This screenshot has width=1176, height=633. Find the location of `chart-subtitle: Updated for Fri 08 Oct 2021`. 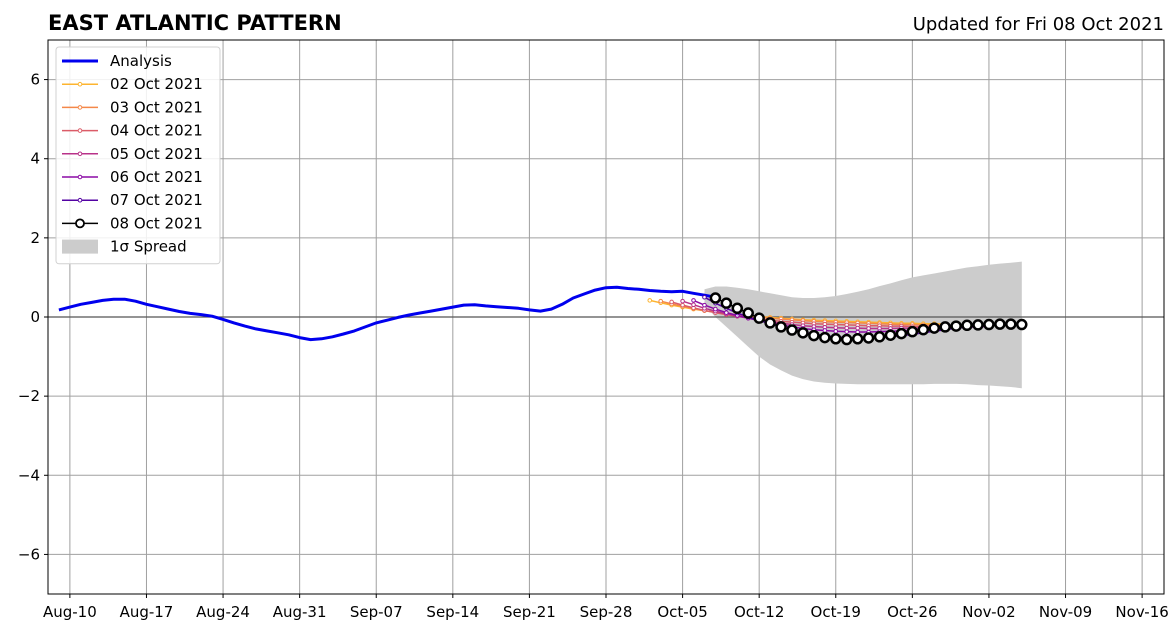

chart-subtitle: Updated for Fri 08 Oct 2021 is located at coordinates (1038, 24).